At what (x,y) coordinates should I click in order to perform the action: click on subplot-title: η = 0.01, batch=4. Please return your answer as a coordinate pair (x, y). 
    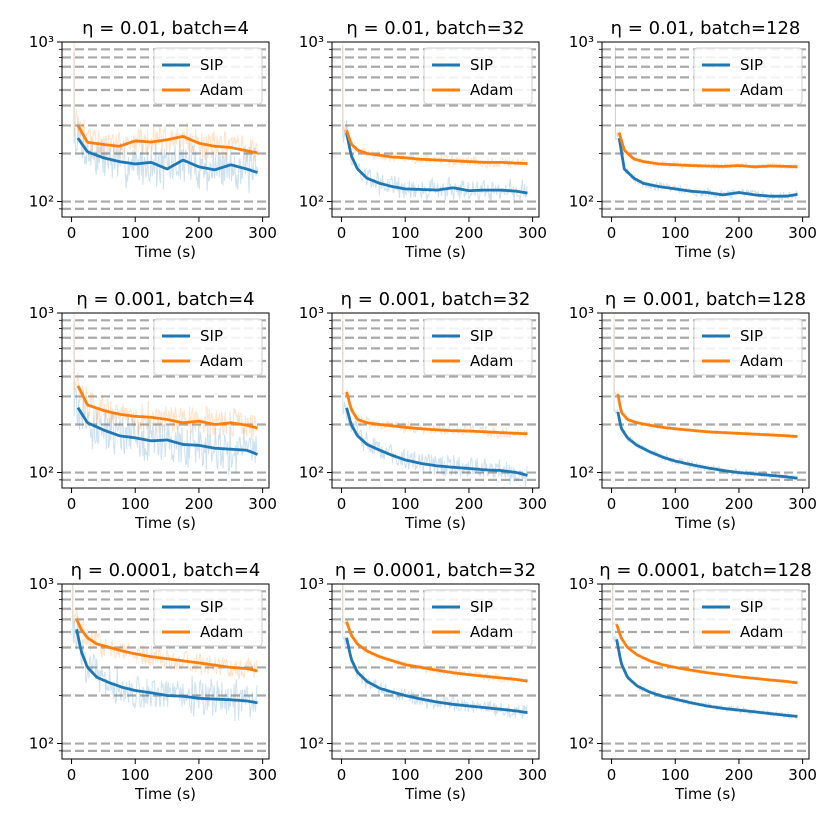
    Looking at the image, I should click on (165, 28).